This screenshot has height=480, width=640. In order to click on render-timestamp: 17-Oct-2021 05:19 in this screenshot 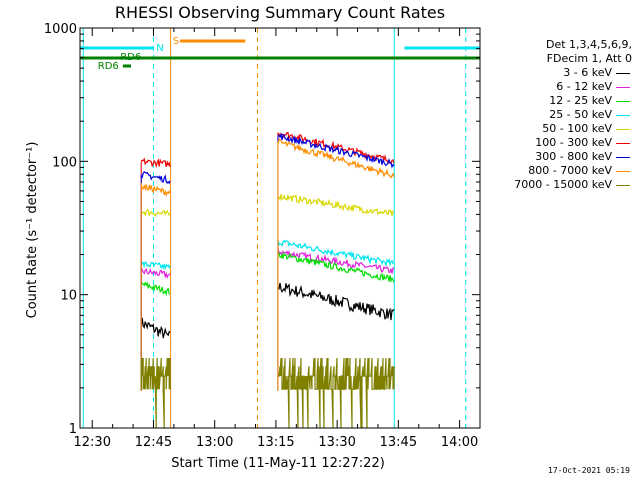, I will do `click(589, 470)`.